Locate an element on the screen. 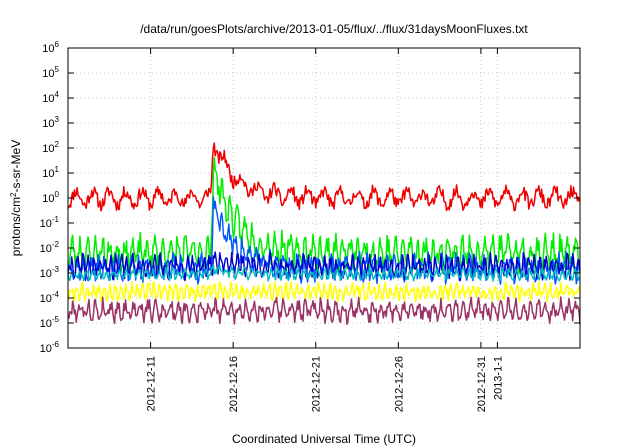 This screenshot has width=640, height=448. x-axis-label: Coordinated Universal Time (UTC) is located at coordinates (324, 439).